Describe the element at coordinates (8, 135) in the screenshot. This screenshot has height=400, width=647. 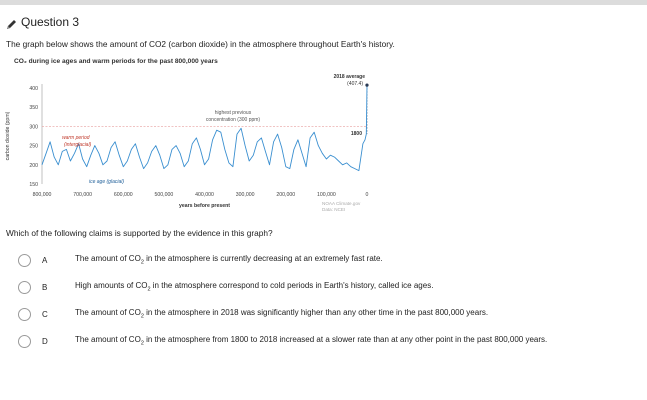
I see `y-axis-label: carbon dioxide (ppm)` at that location.